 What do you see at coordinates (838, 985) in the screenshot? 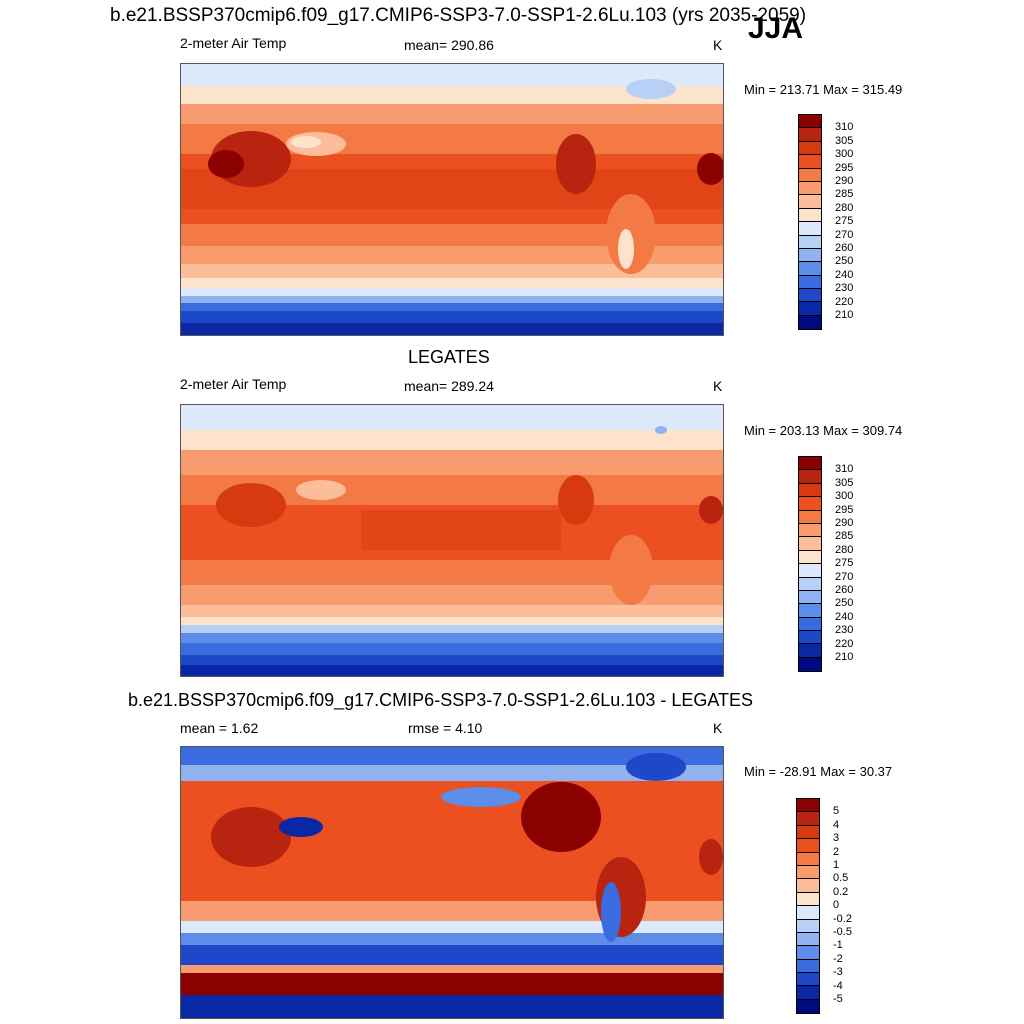
I see `colorbar-tick-label: -4` at bounding box center [838, 985].